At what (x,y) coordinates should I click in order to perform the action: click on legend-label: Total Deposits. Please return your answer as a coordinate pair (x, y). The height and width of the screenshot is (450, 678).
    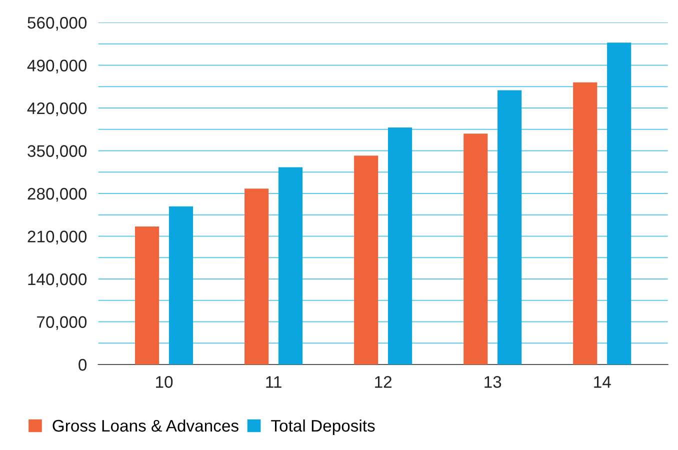
    Looking at the image, I should click on (323, 427).